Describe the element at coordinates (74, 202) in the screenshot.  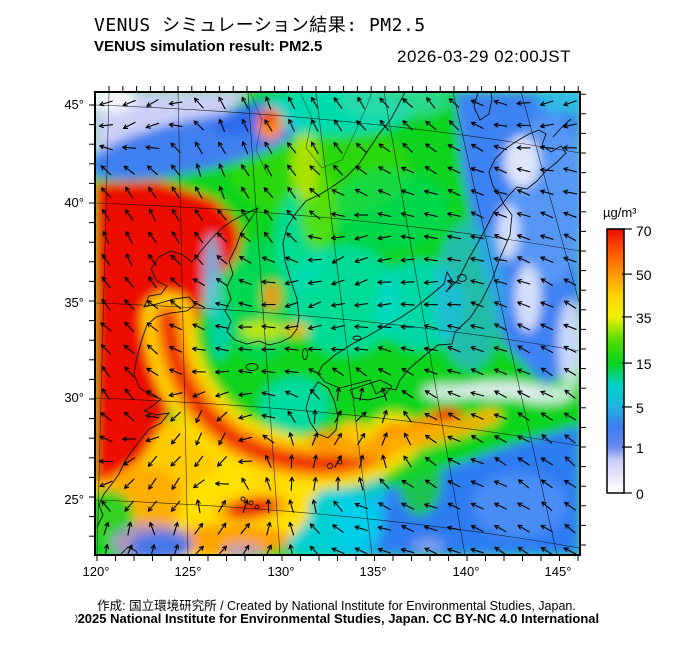
I see `lat-label-40: 40°` at that location.